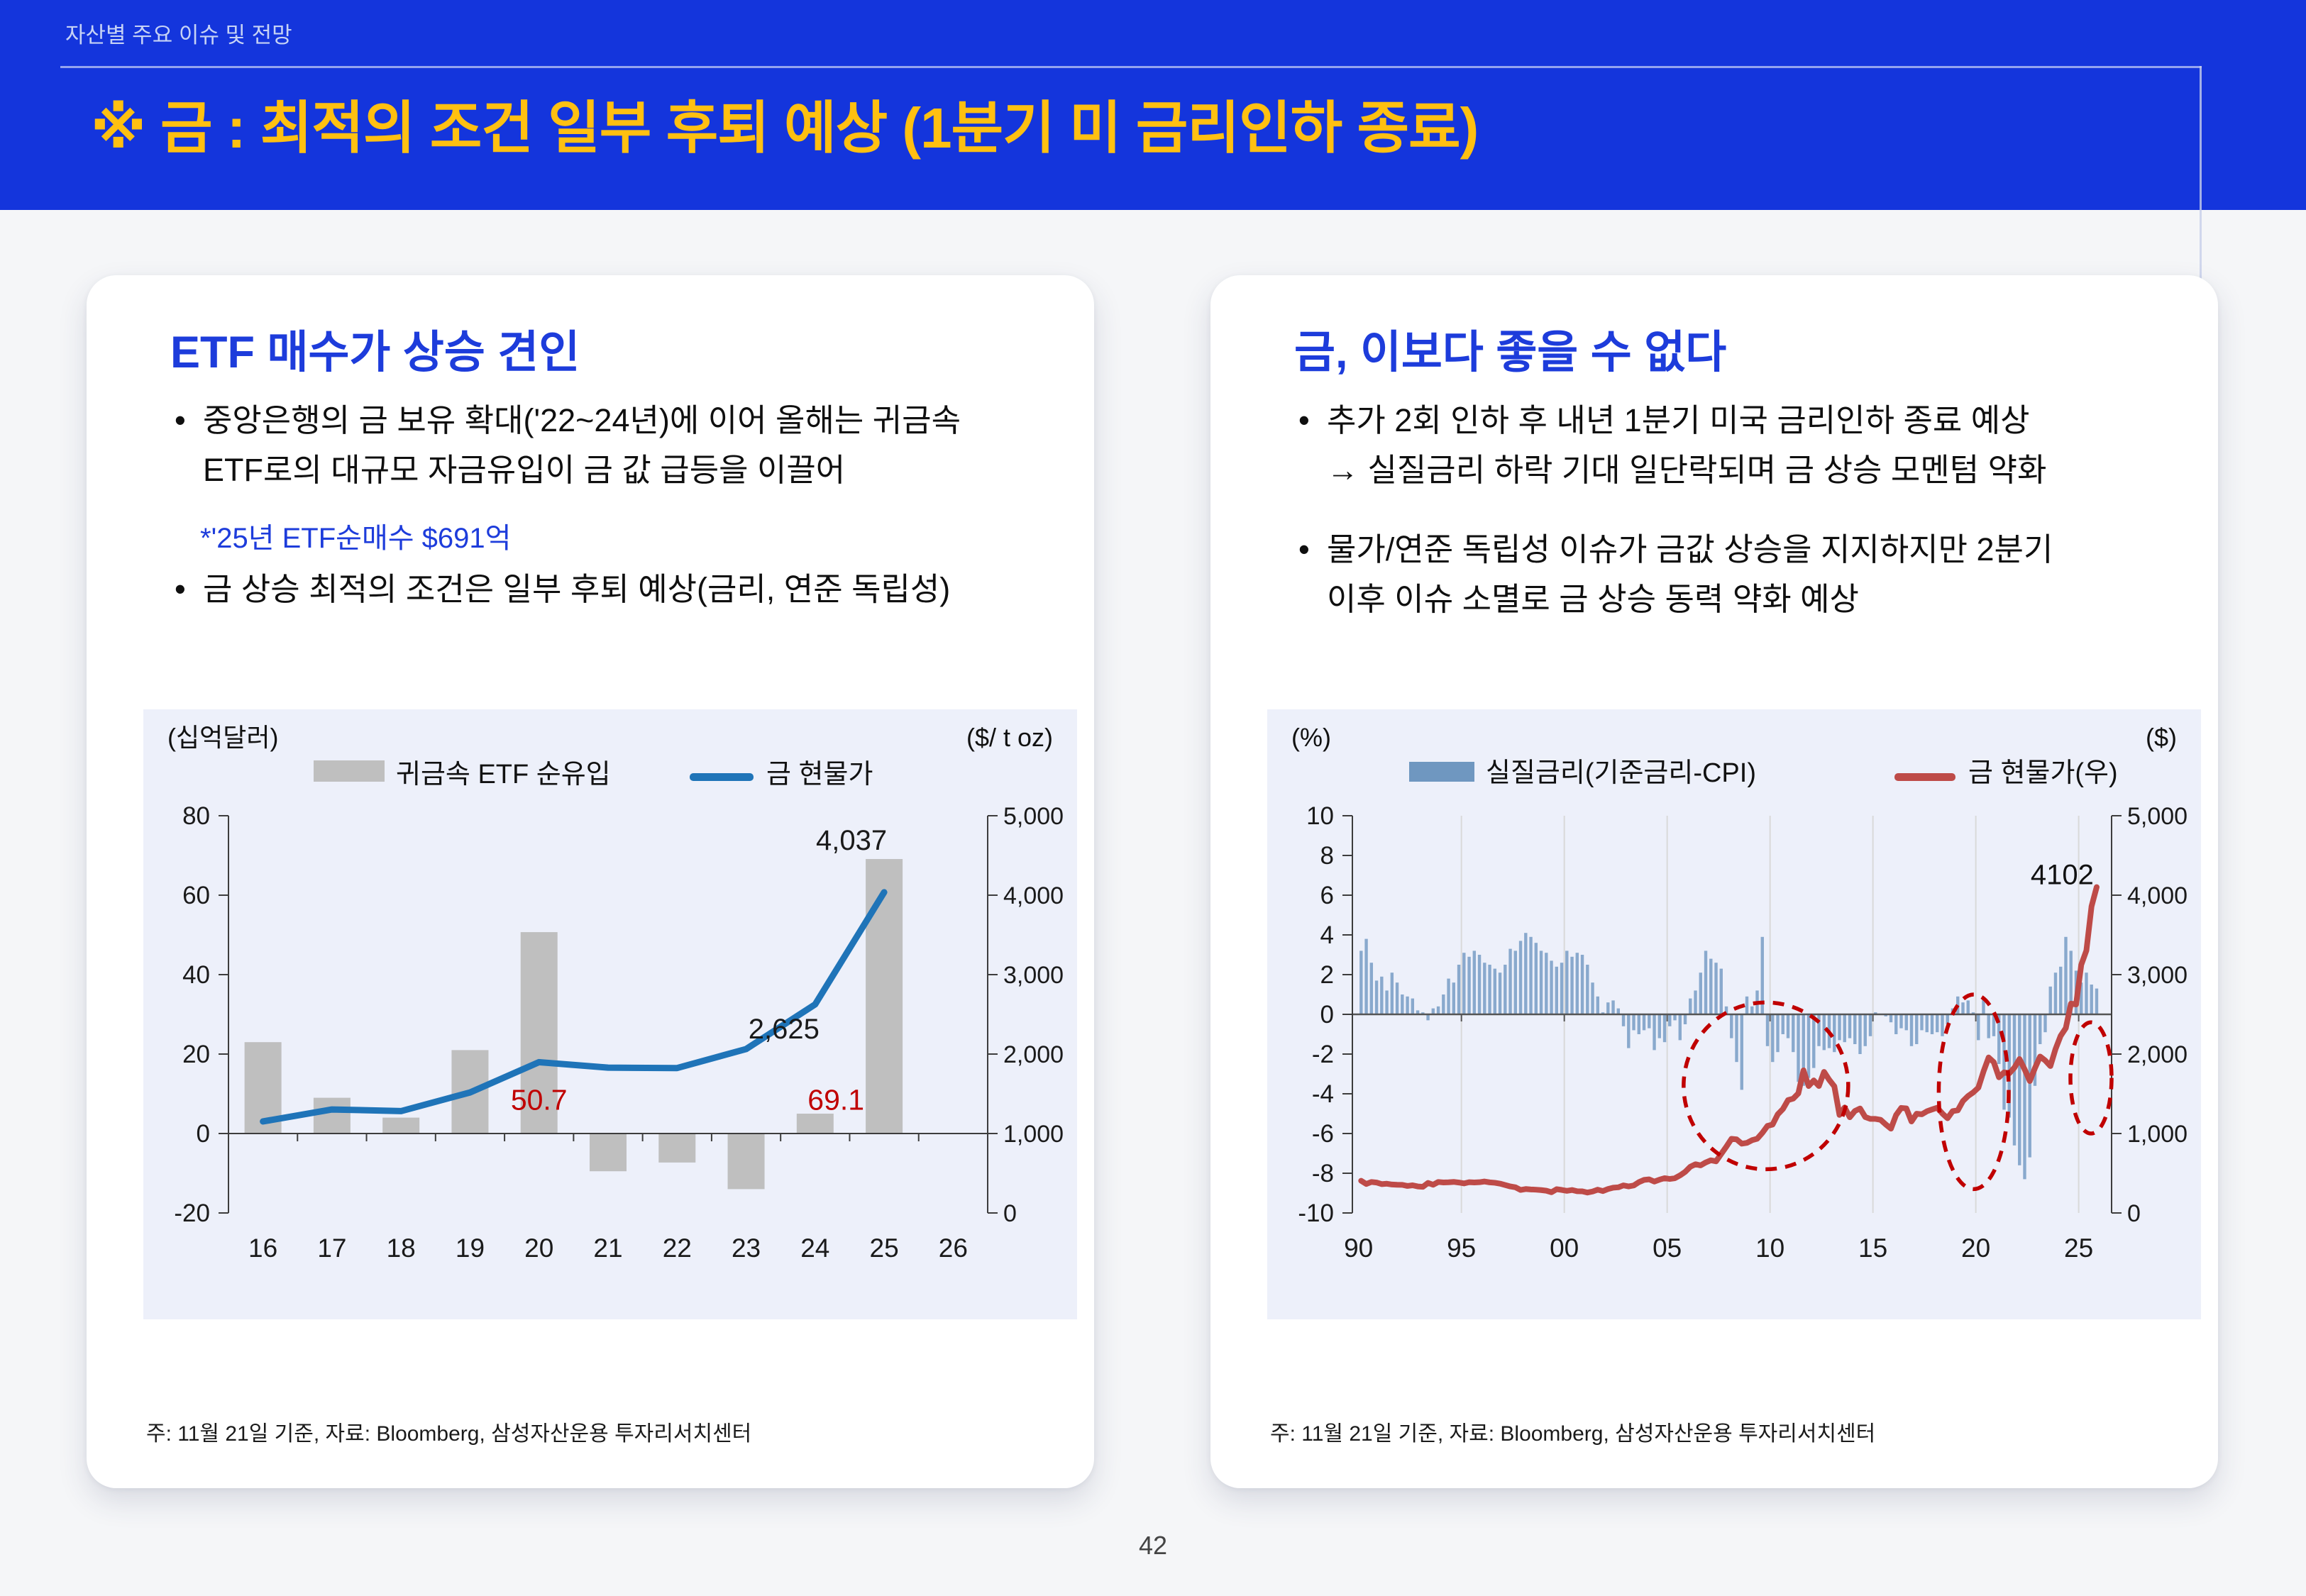 The image size is (2306, 1596). What do you see at coordinates (223, 737) in the screenshot?
I see `svg-text: (십억달러)` at bounding box center [223, 737].